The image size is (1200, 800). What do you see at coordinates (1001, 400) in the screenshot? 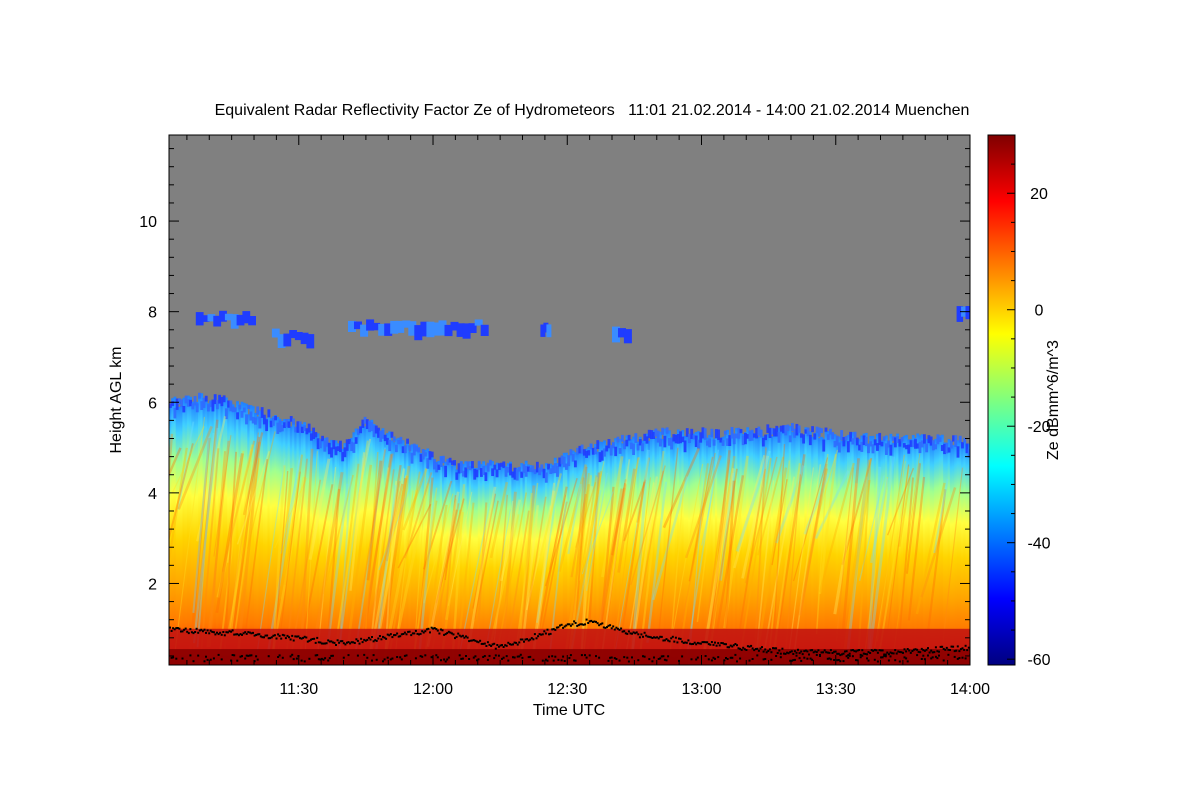
I see `colorbar-gradient` at bounding box center [1001, 400].